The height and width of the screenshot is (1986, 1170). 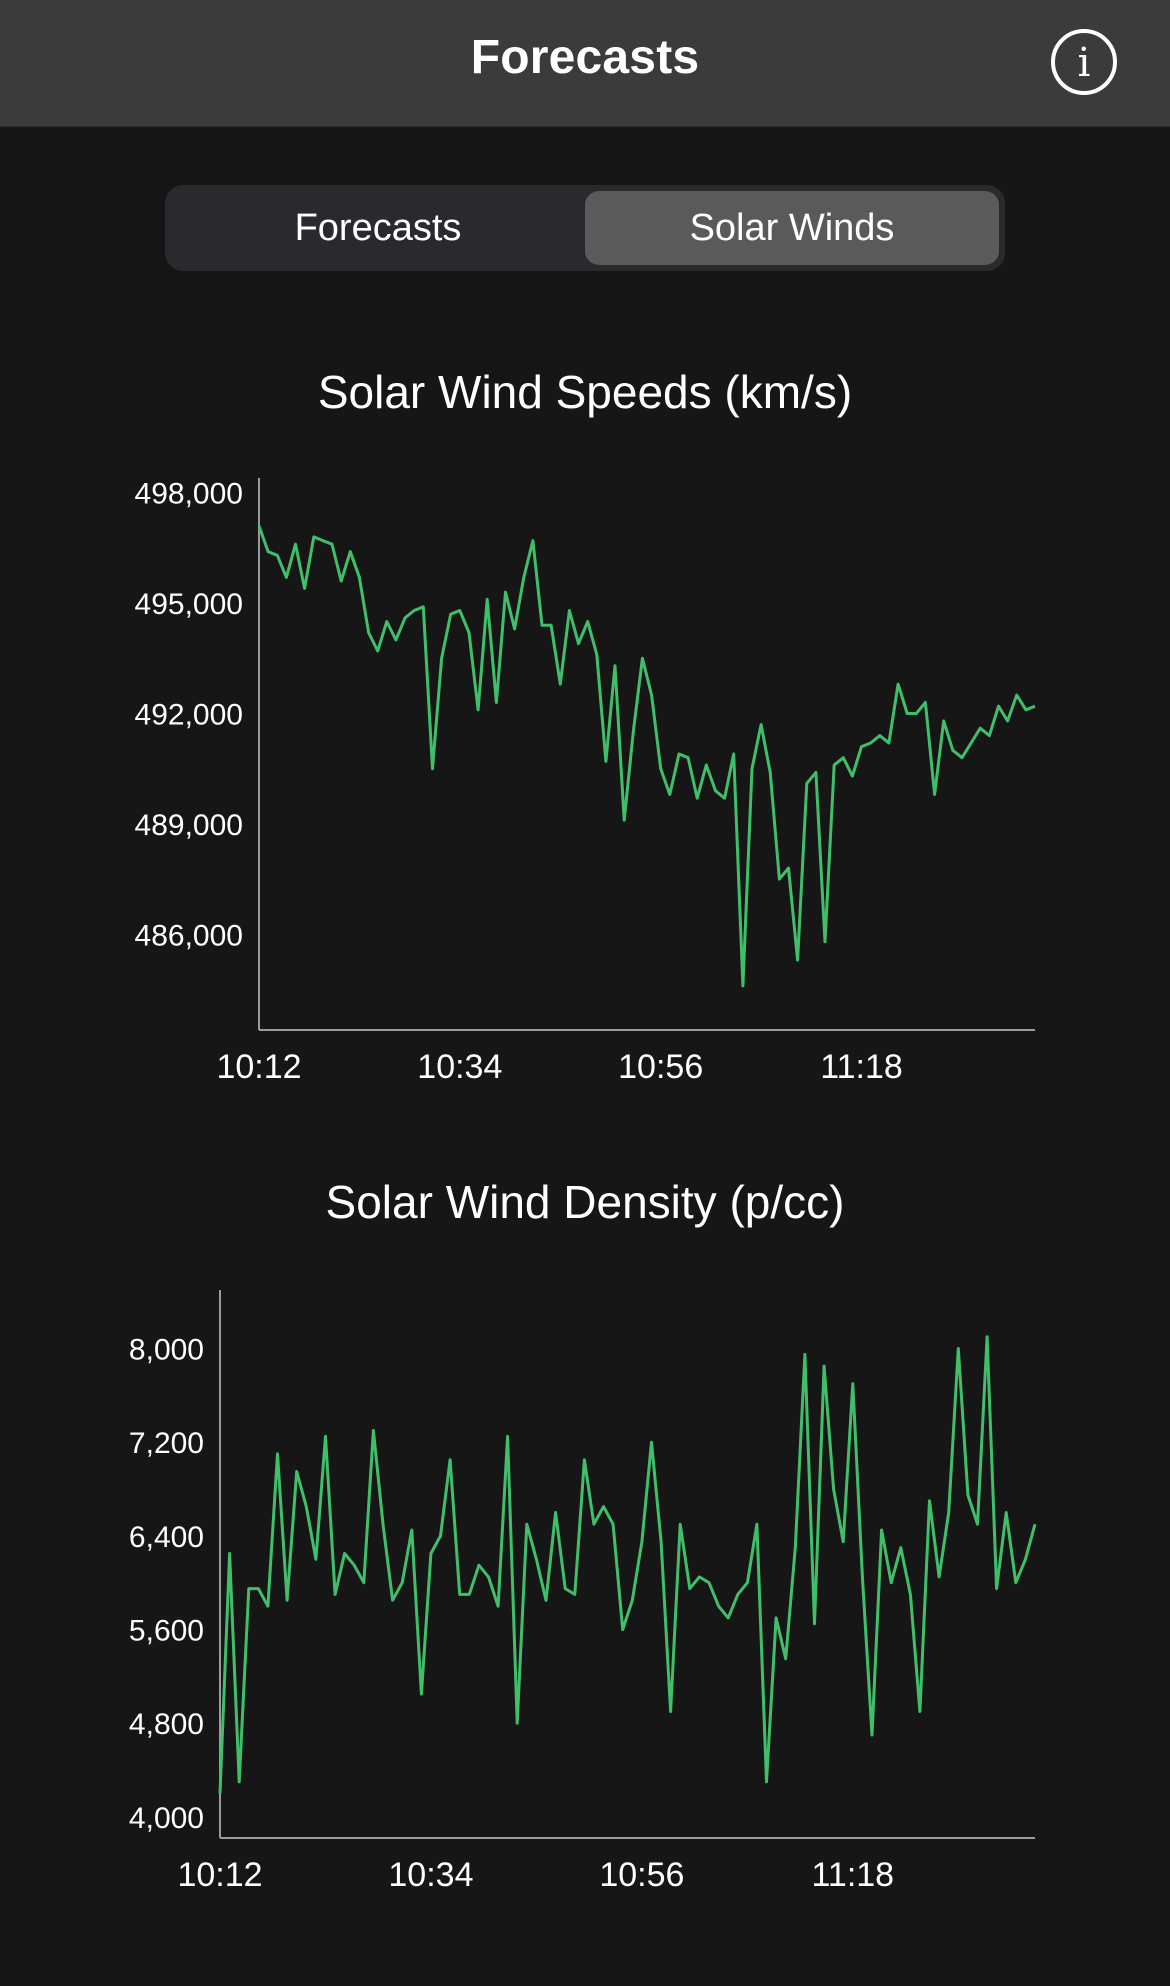 I want to click on density-x-tick-label: 10:12, so click(x=219, y=1873).